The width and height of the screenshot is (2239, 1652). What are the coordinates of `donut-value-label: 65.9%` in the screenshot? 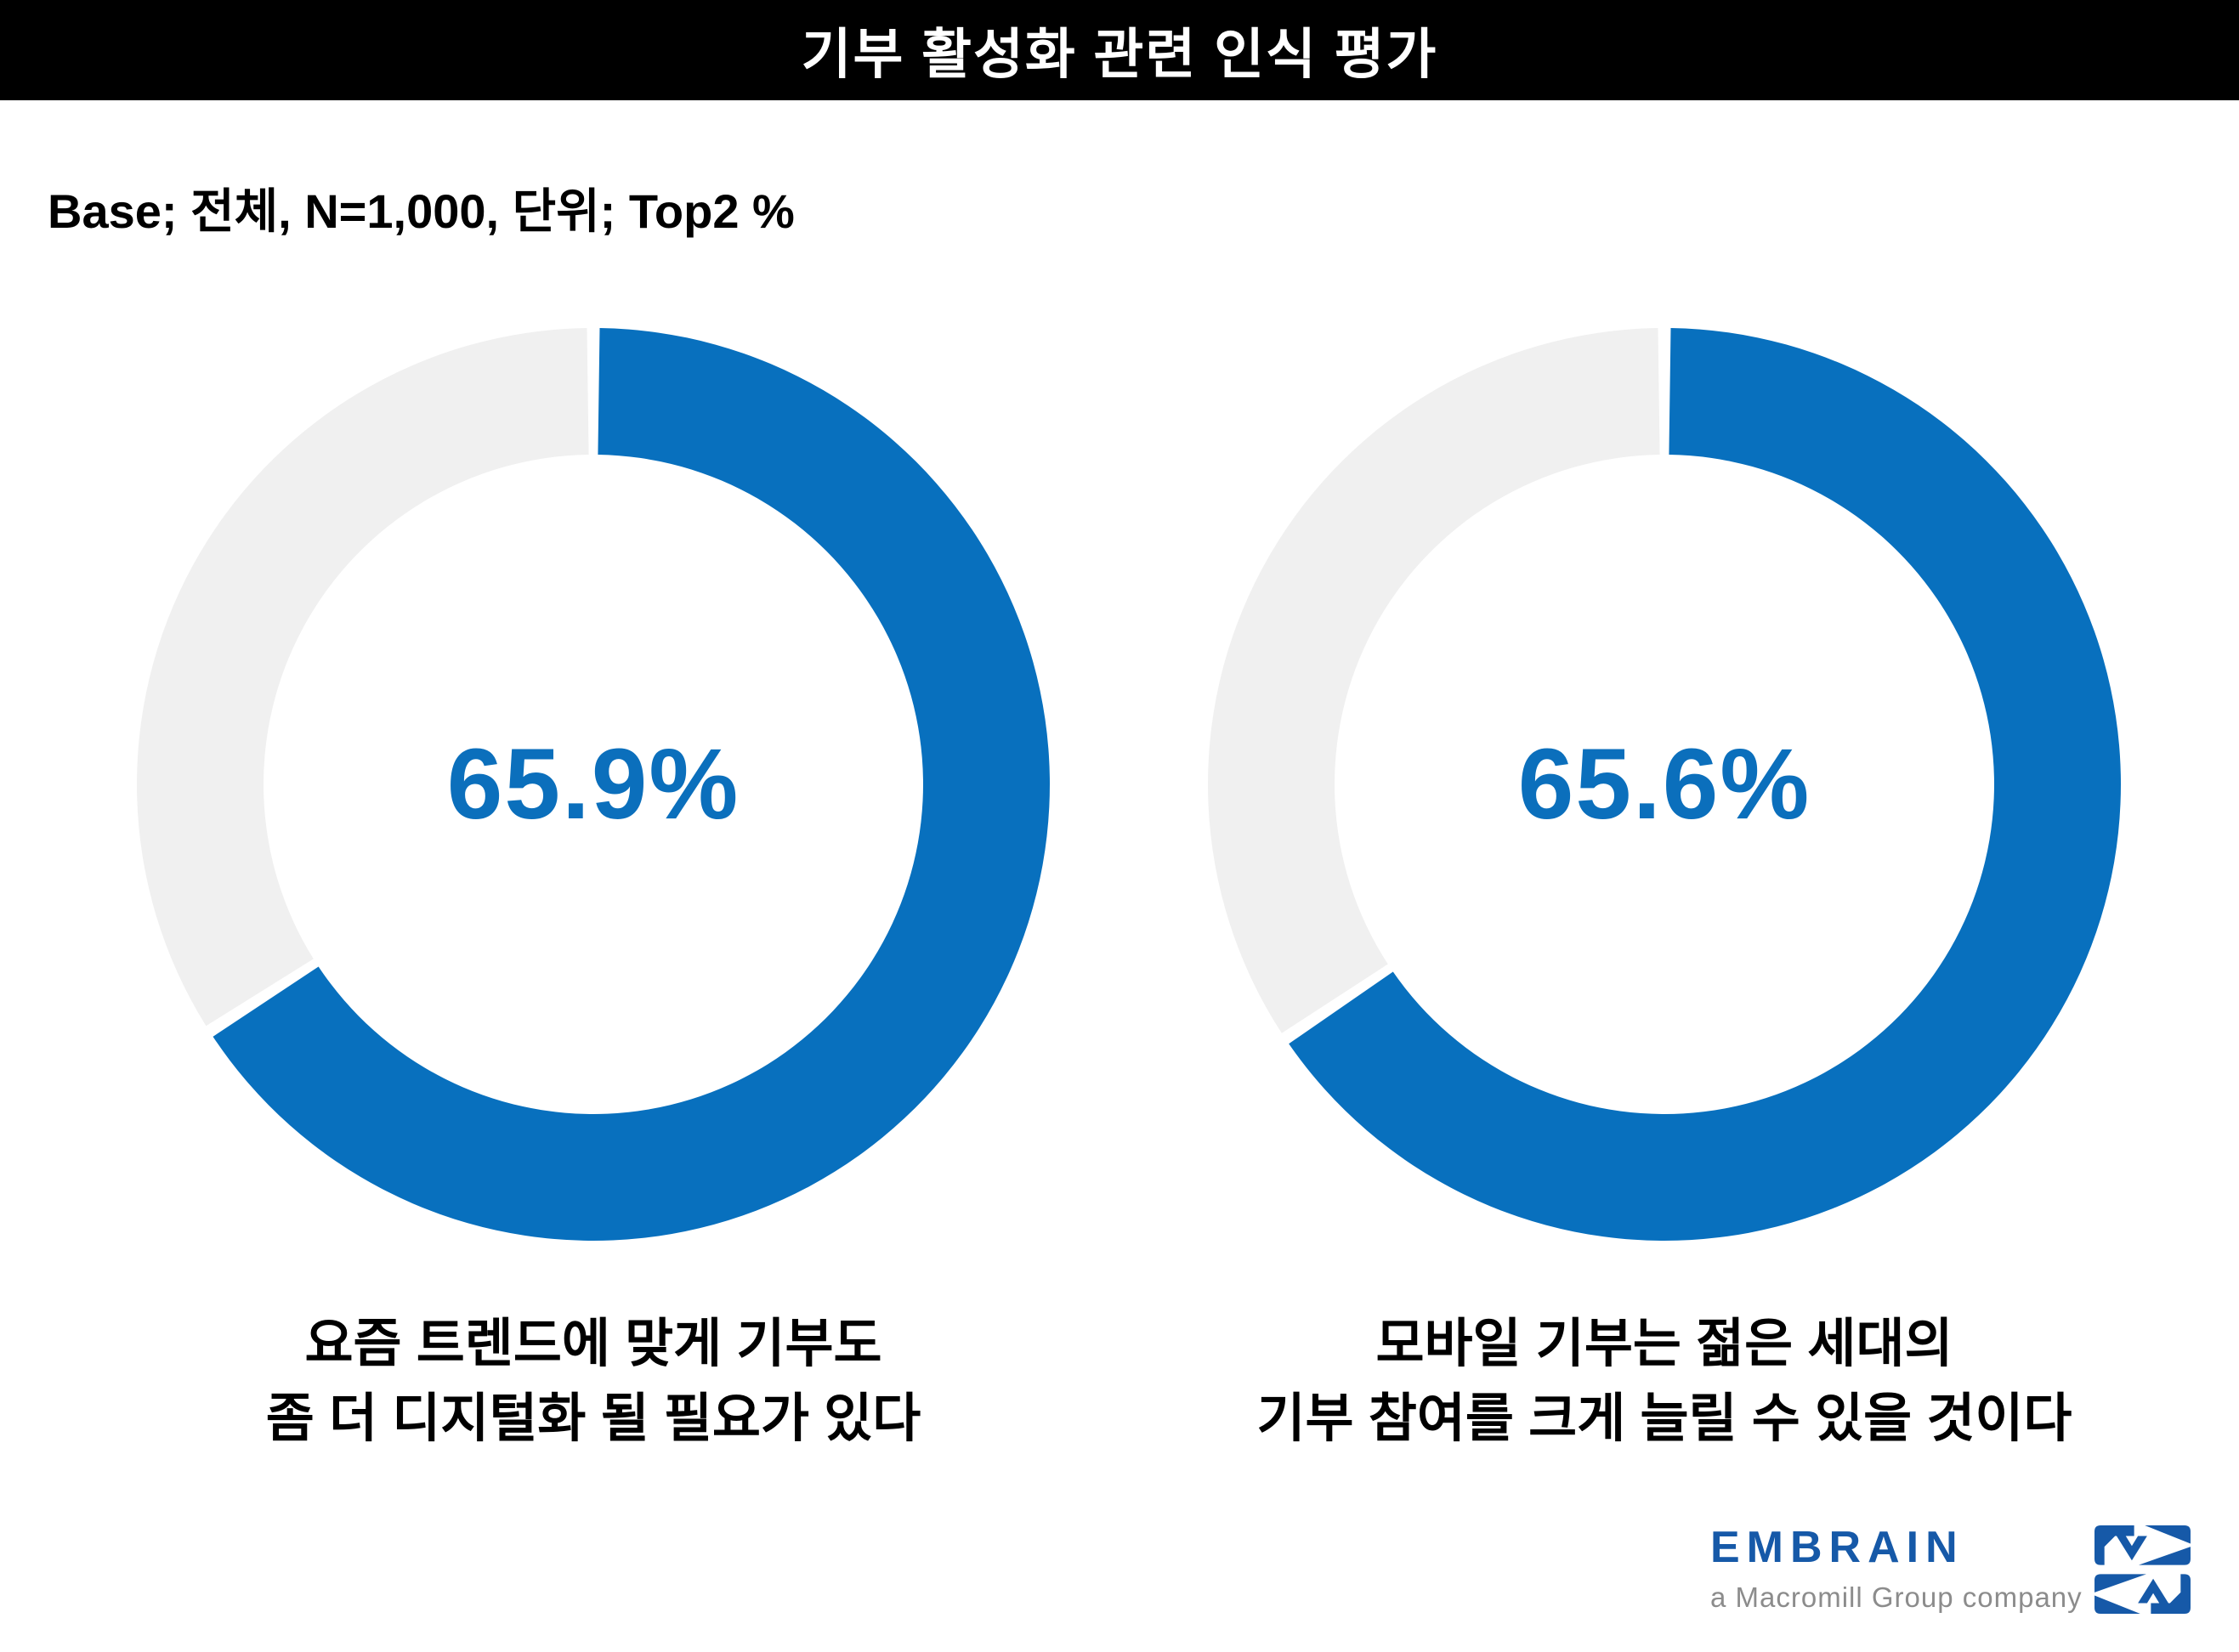 It's located at (593, 784).